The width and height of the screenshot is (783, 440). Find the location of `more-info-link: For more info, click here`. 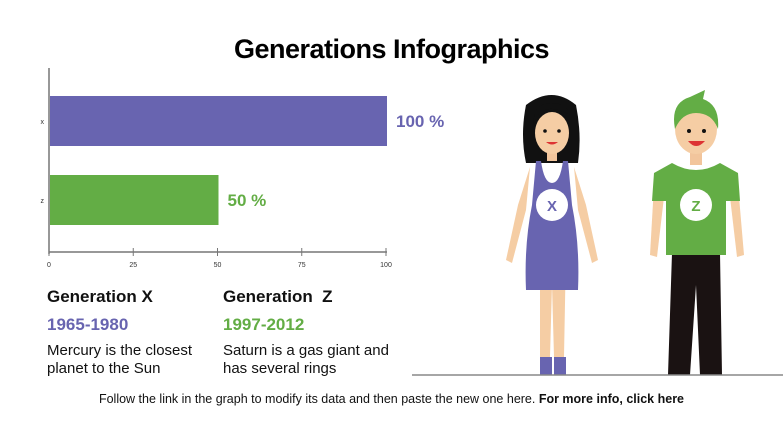

more-info-link: For more info, click here is located at coordinates (611, 399).